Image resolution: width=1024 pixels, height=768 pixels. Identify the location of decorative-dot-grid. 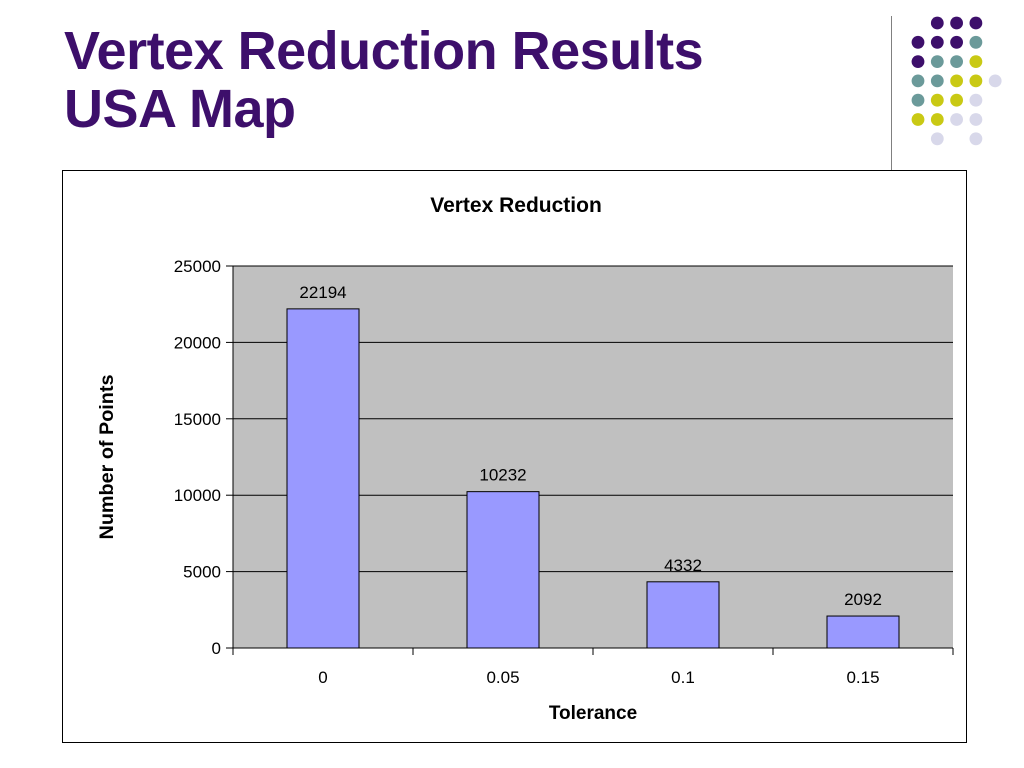
(956, 81).